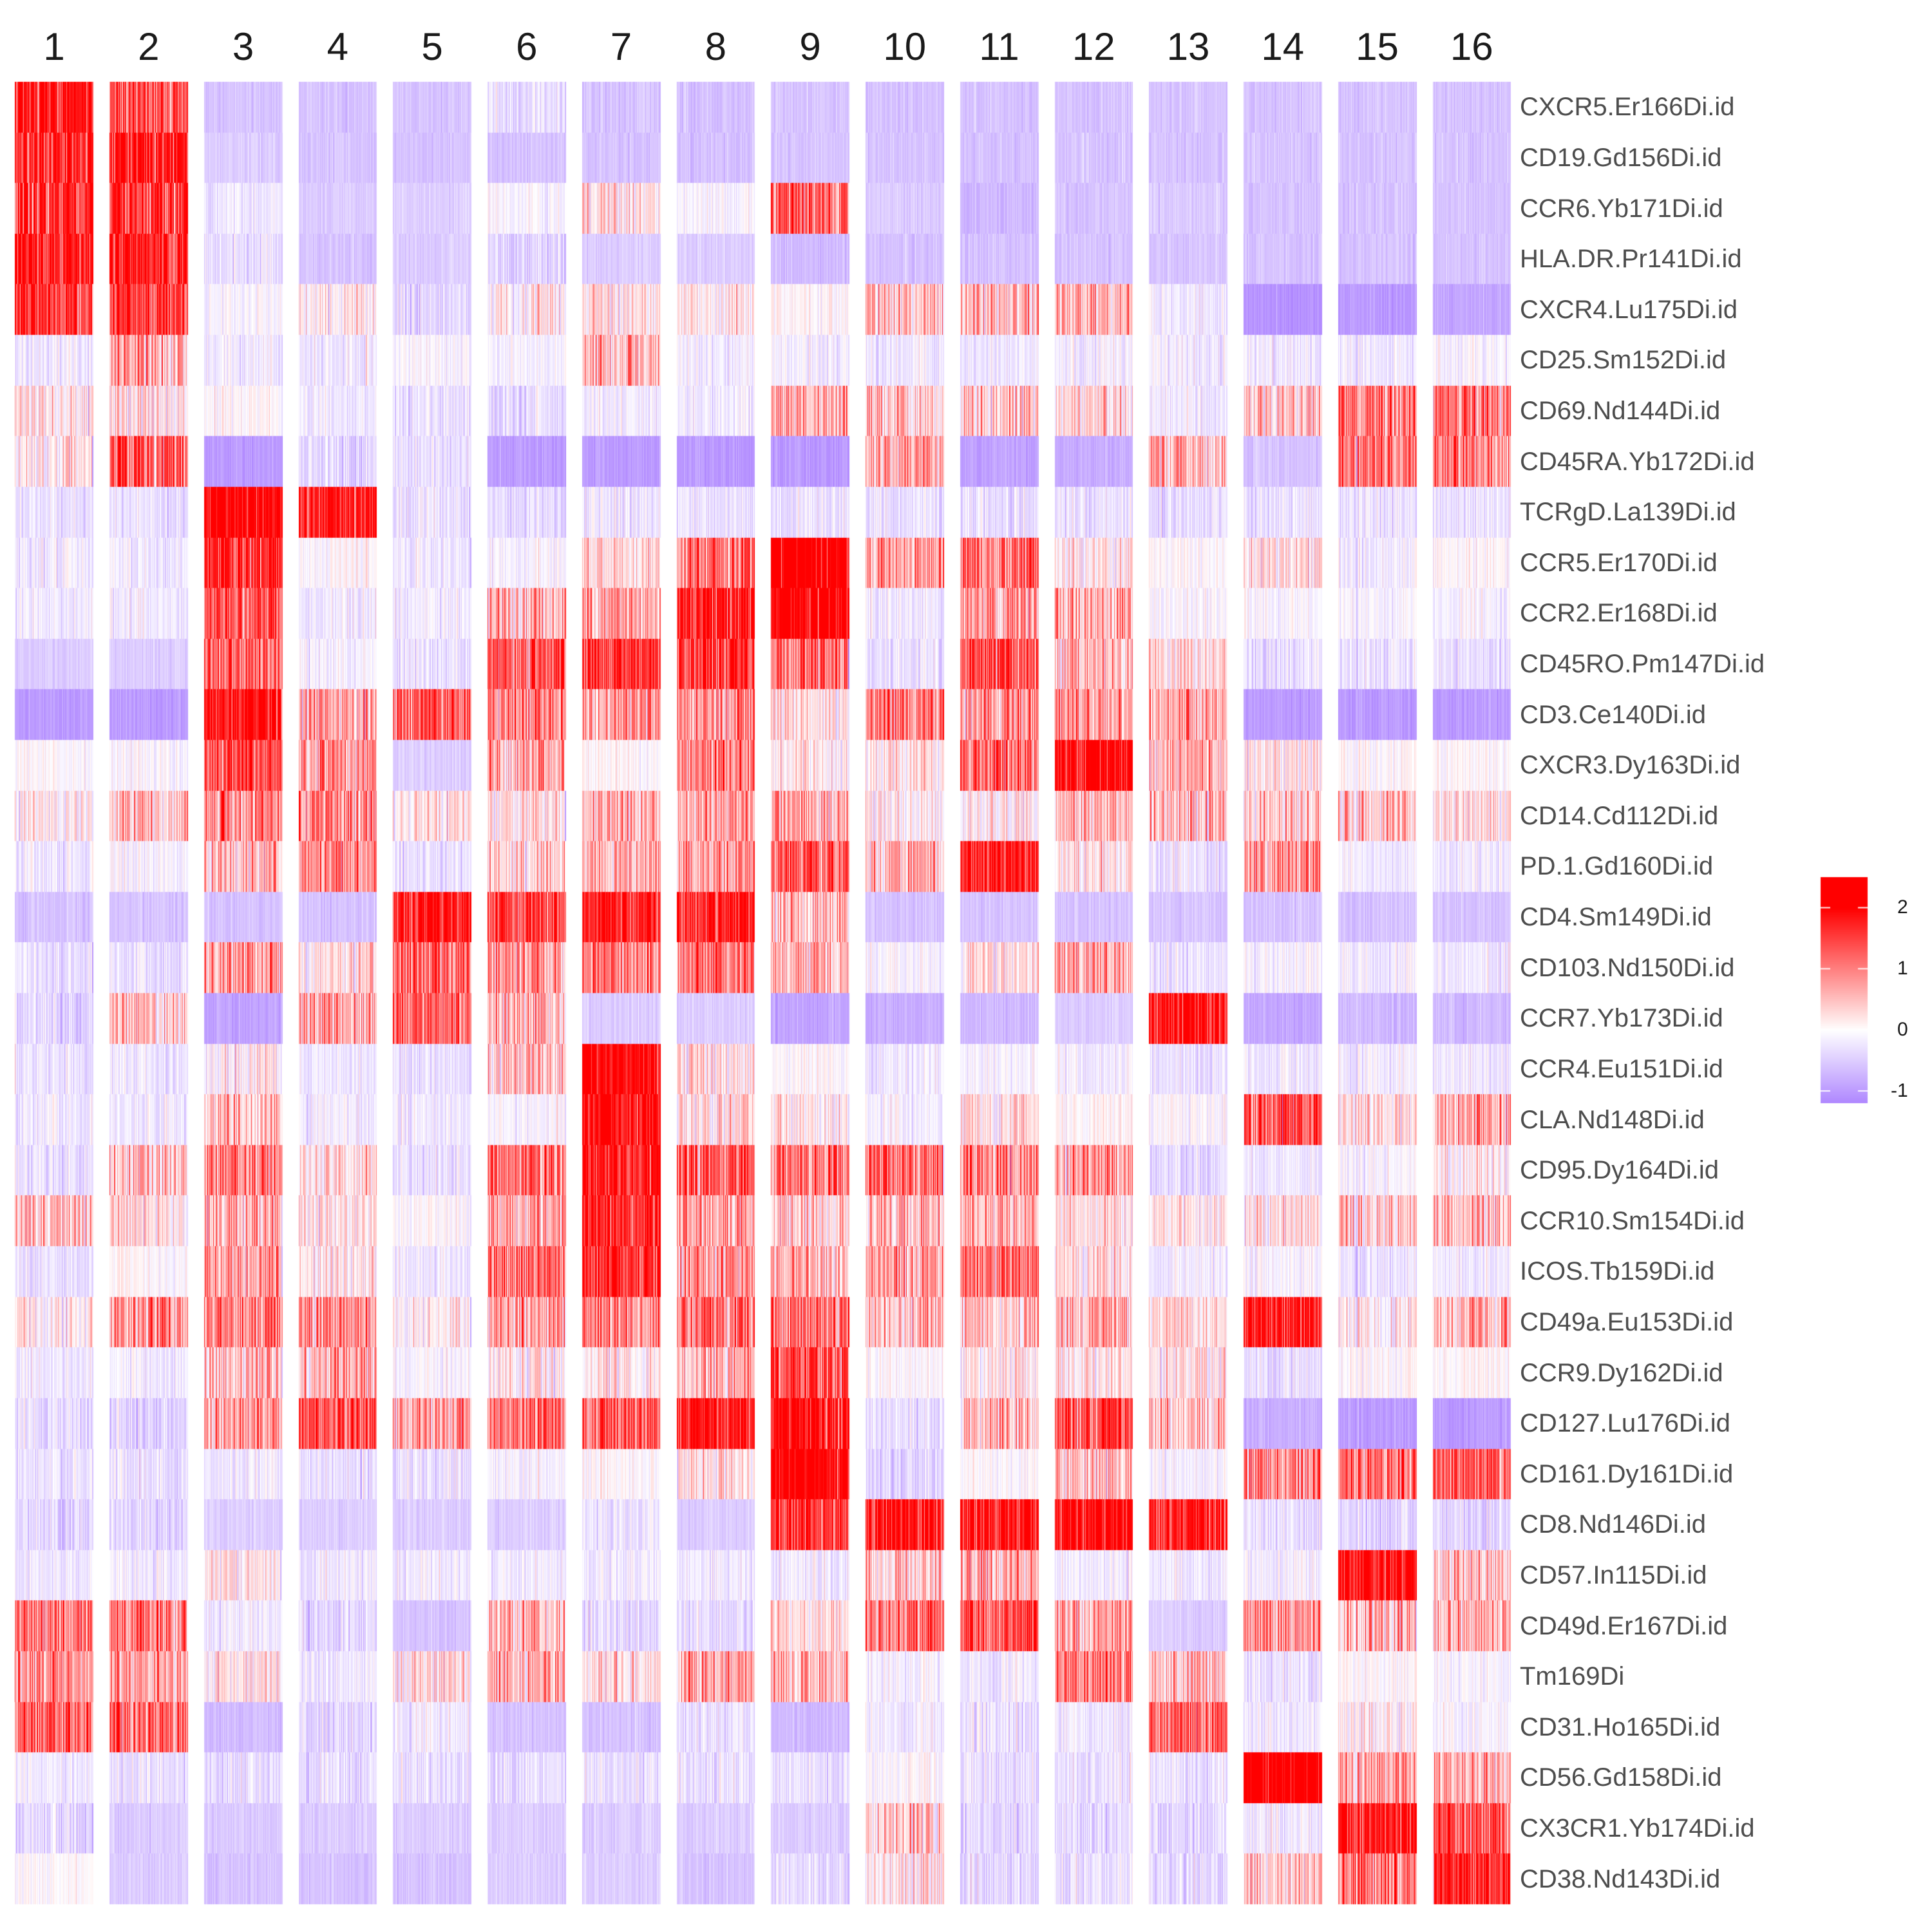 The height and width of the screenshot is (1932, 1932). What do you see at coordinates (1900, 1091) in the screenshot?
I see `legend-tick-label: -1` at bounding box center [1900, 1091].